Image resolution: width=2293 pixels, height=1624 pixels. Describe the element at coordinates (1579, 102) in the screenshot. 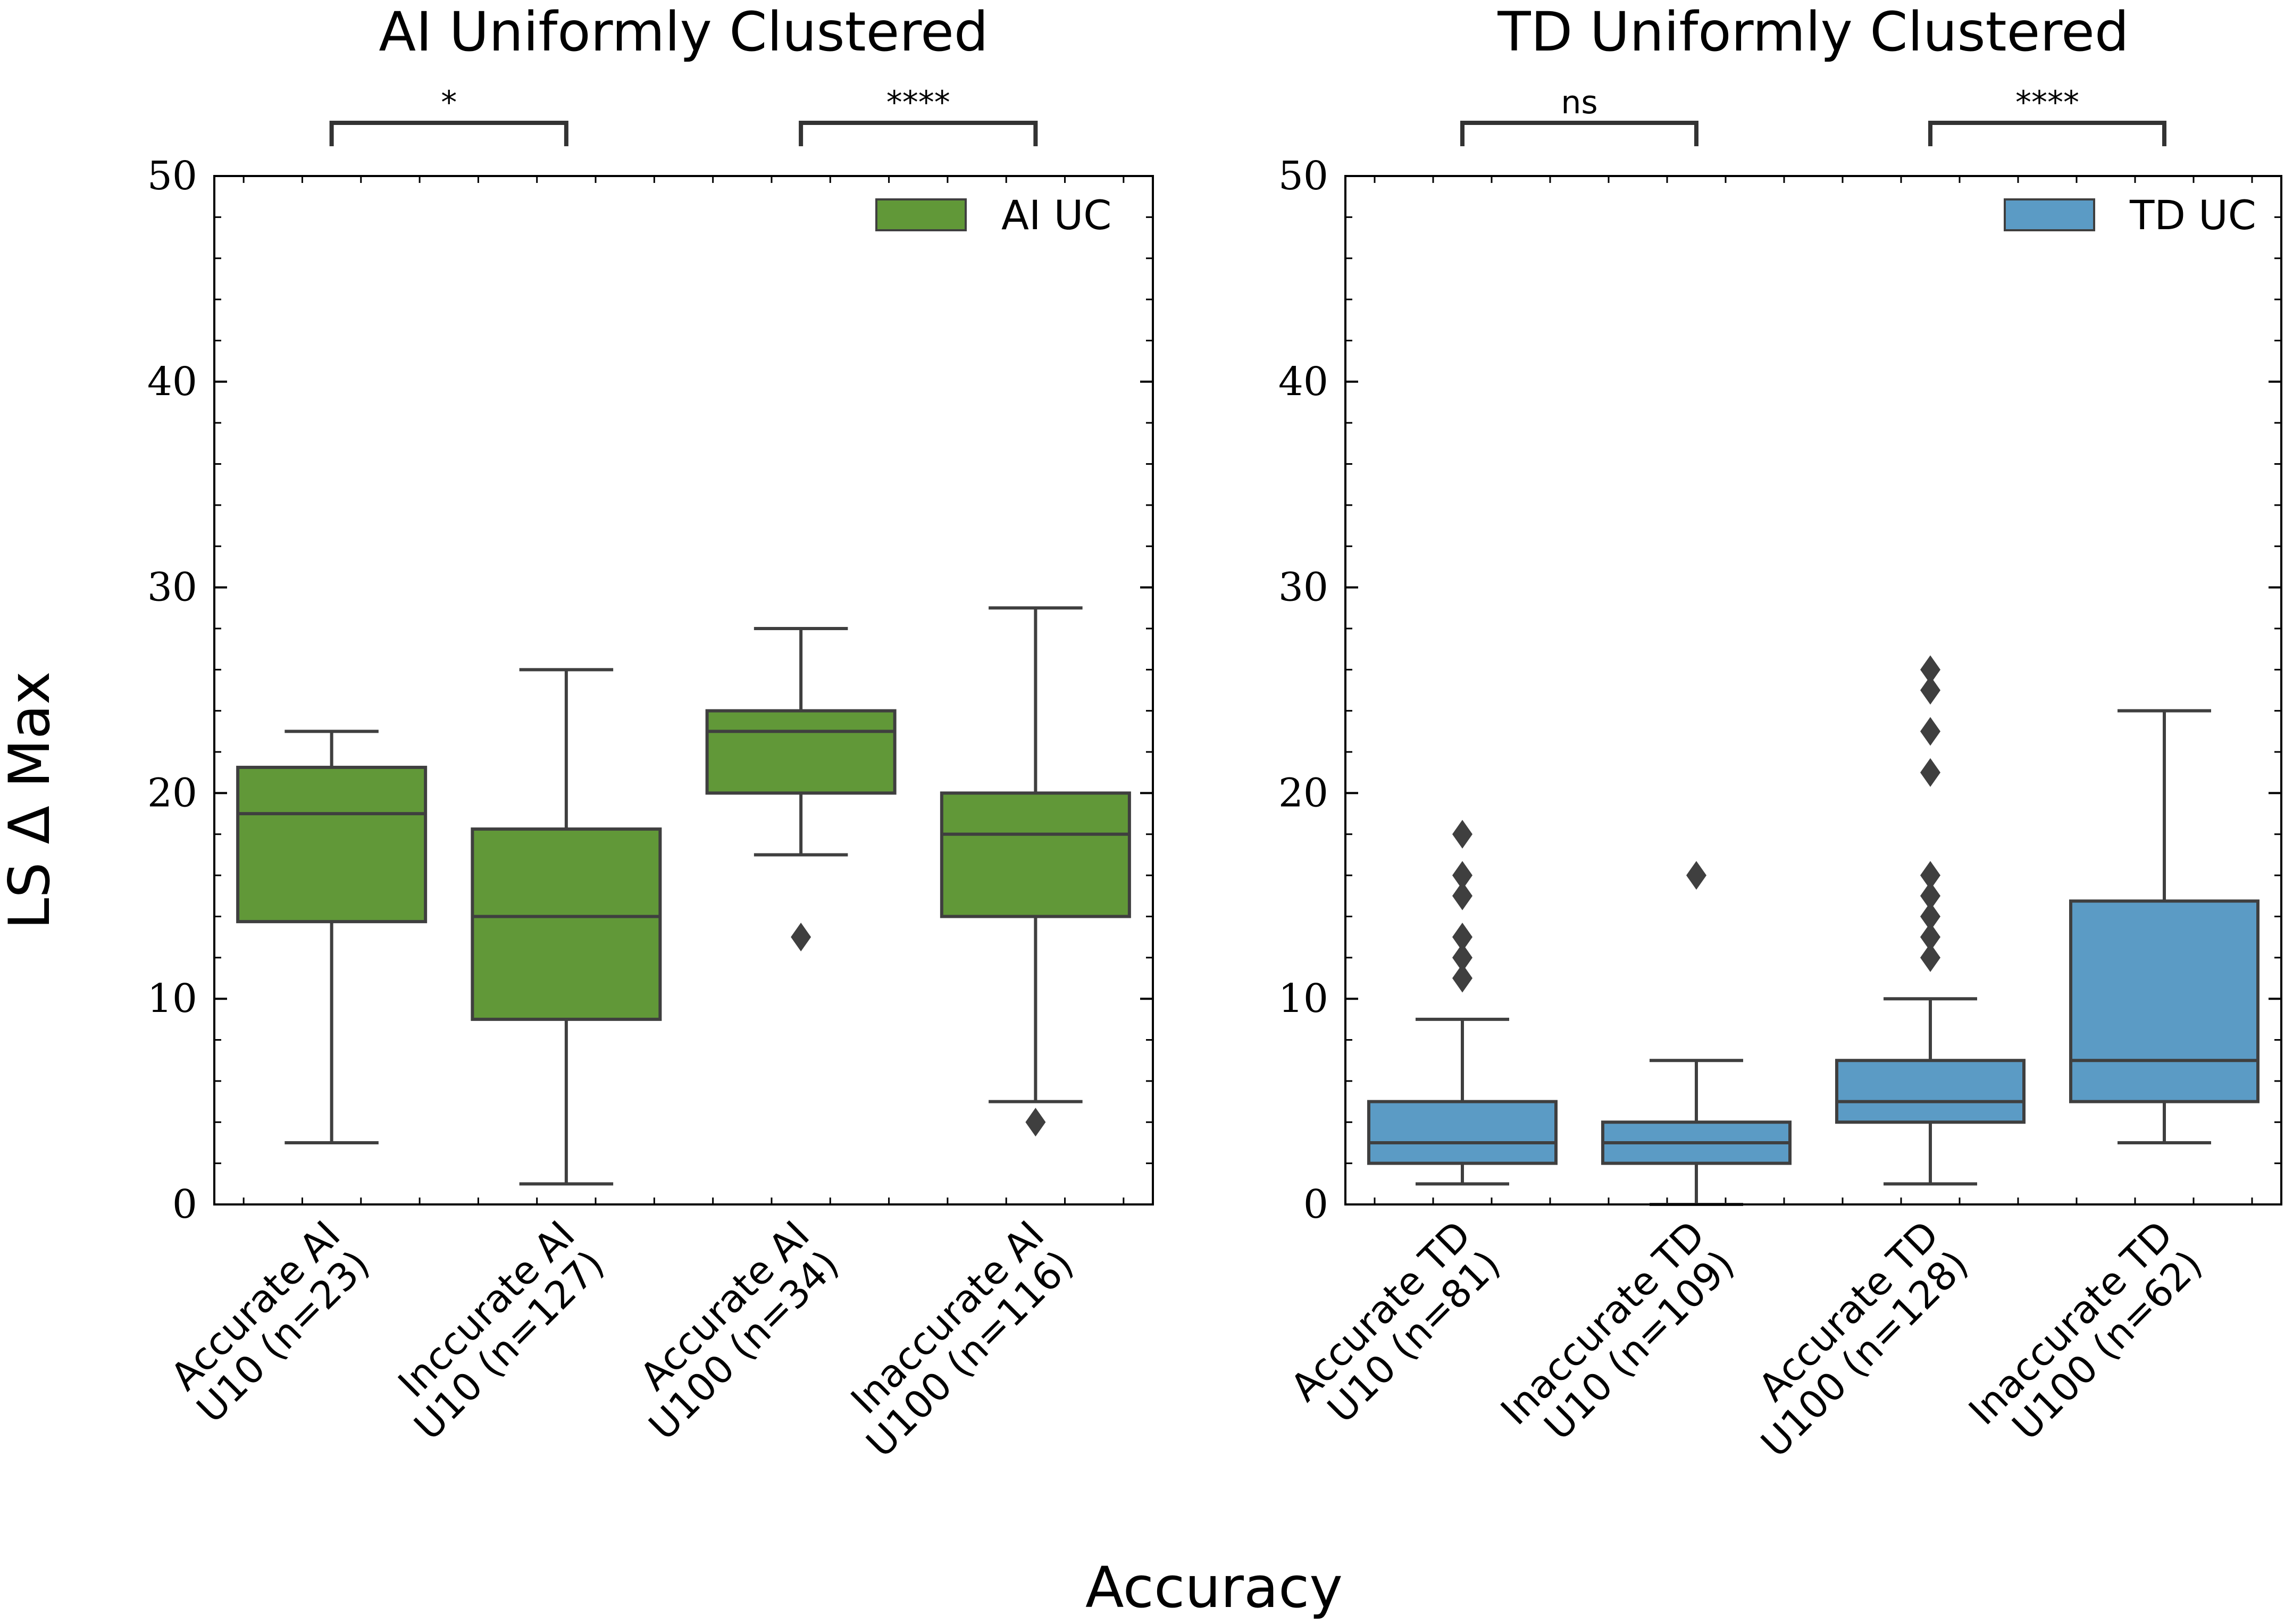

I see `significance-label: ns` at that location.